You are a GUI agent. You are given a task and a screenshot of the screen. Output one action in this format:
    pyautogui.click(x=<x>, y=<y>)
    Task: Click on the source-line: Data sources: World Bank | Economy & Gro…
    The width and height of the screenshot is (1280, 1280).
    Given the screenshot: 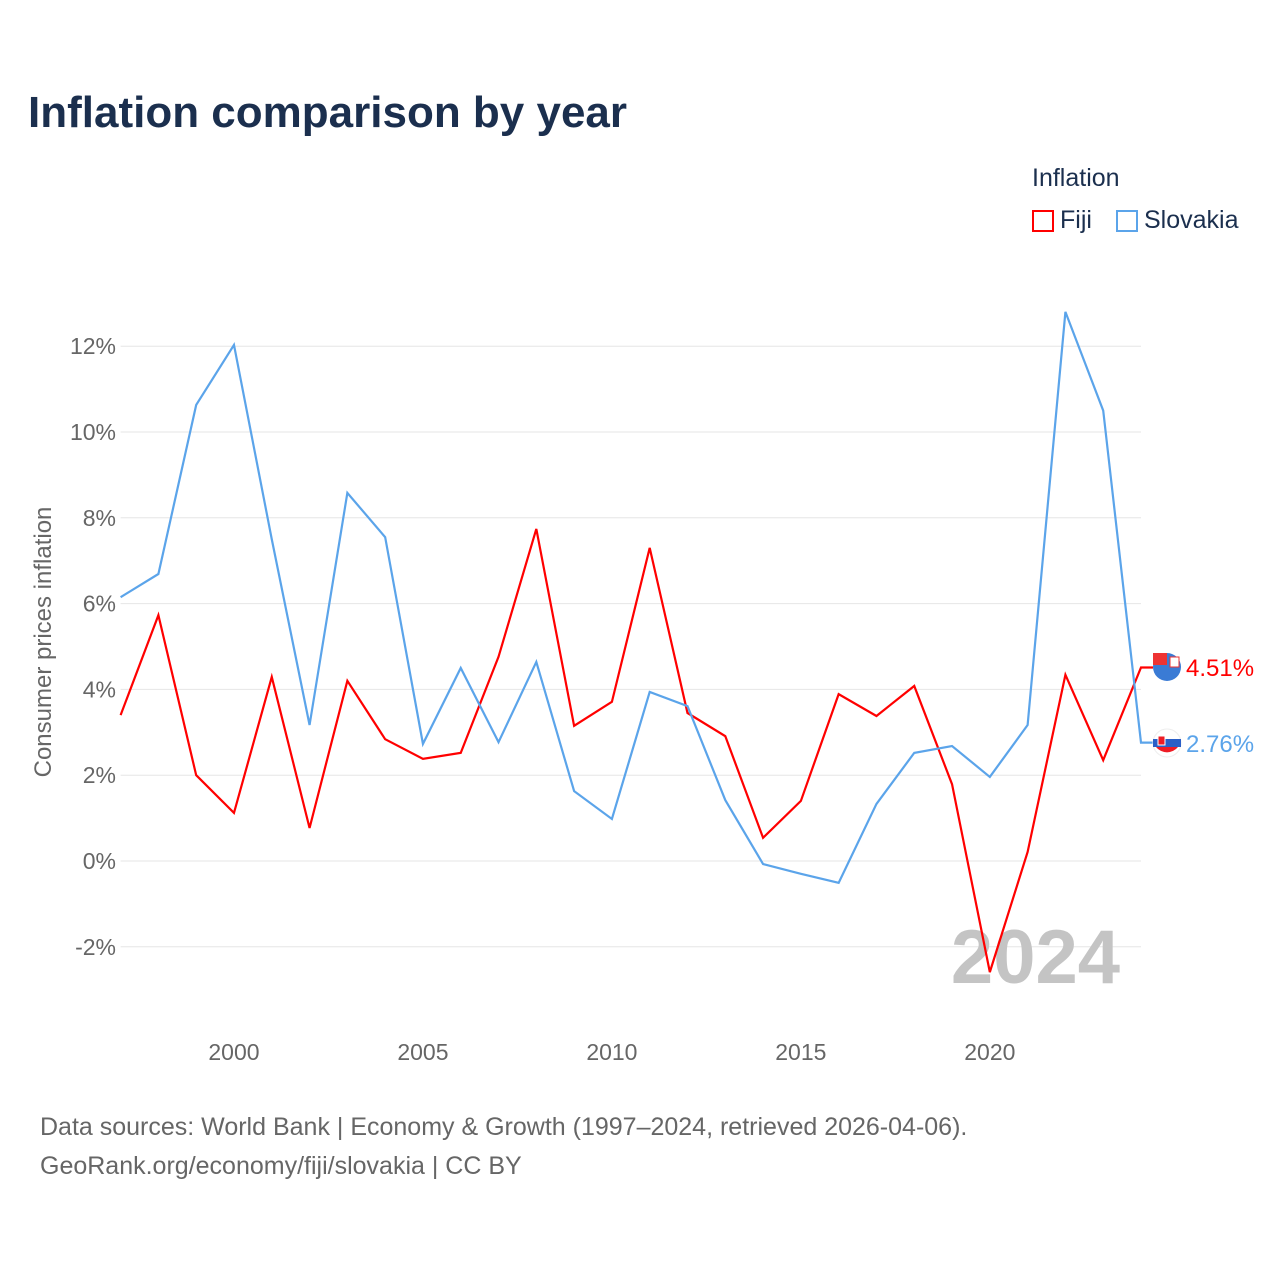 What is the action you would take?
    pyautogui.click(x=504, y=1127)
    